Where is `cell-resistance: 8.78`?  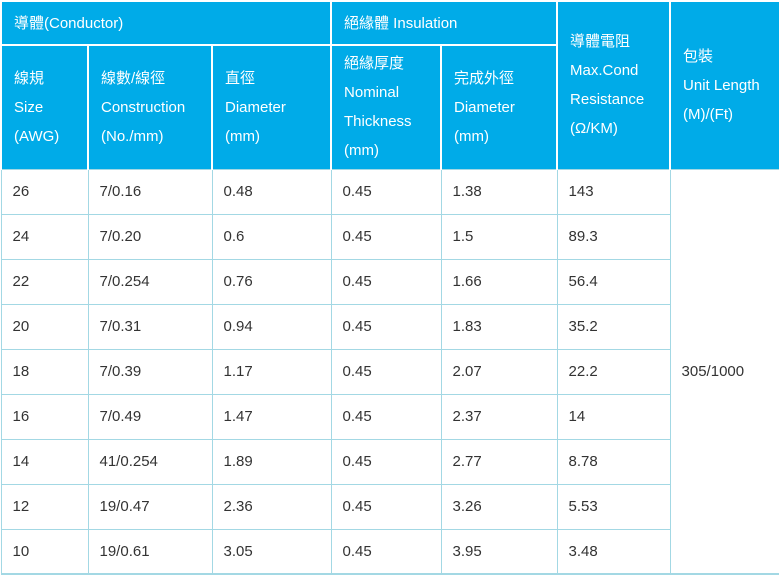
cell-resistance: 8.78 is located at coordinates (613, 461).